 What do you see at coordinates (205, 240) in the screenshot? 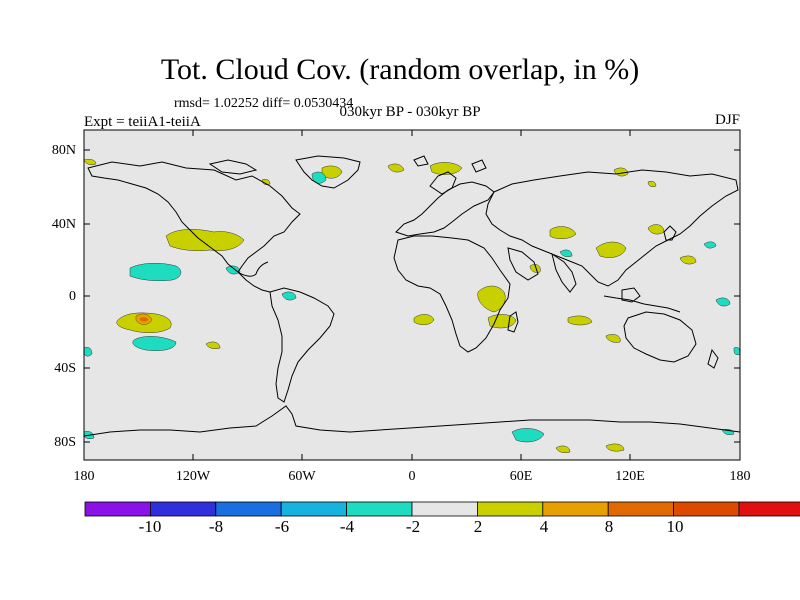
I see `anomaly-north-pacific` at bounding box center [205, 240].